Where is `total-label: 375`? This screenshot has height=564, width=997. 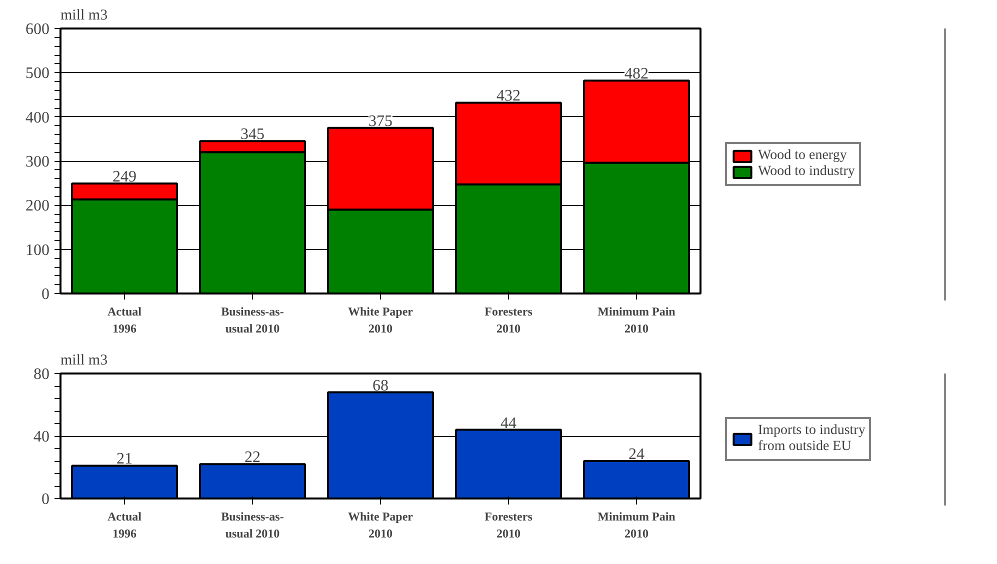
total-label: 375 is located at coordinates (380, 121).